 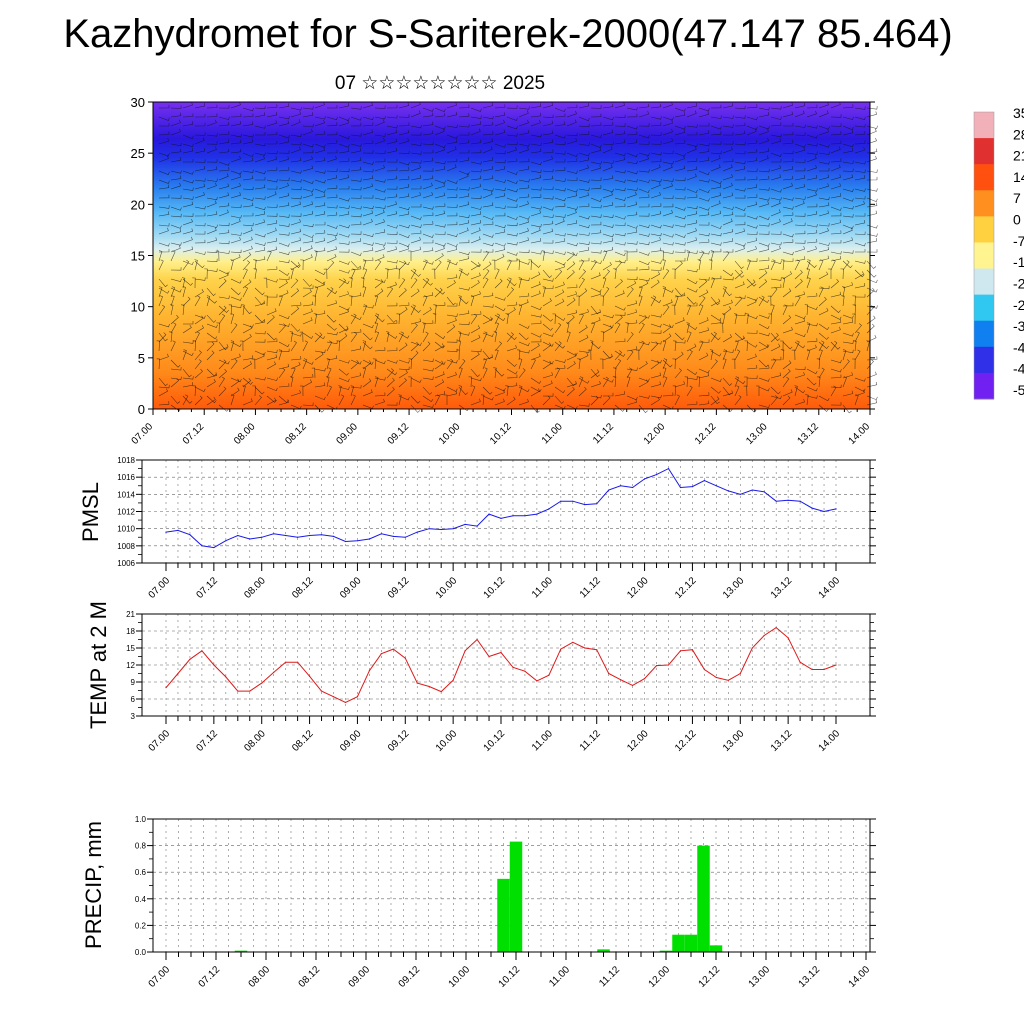 I want to click on precip-xtick-label: 12.12, so click(x=710, y=977).